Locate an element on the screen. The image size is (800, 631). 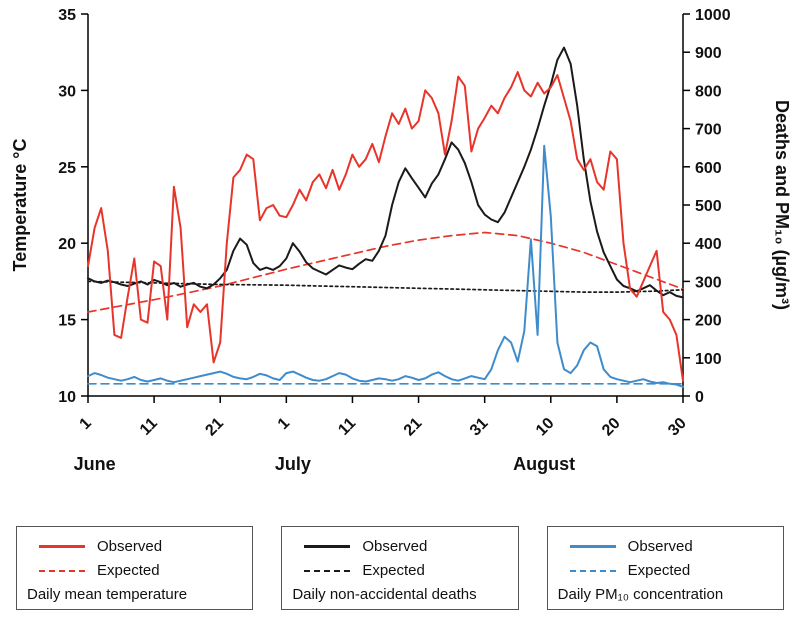
pm10-expected-line-sample is located at coordinates (592, 570).